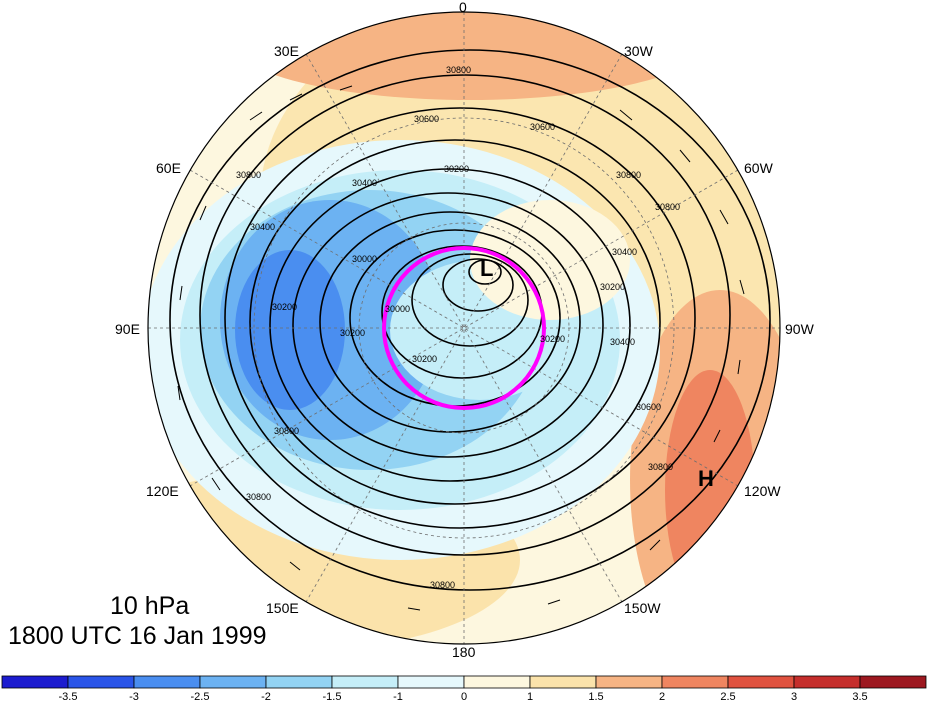  What do you see at coordinates (662, 696) in the screenshot?
I see `colorbar-tick-label: 2` at bounding box center [662, 696].